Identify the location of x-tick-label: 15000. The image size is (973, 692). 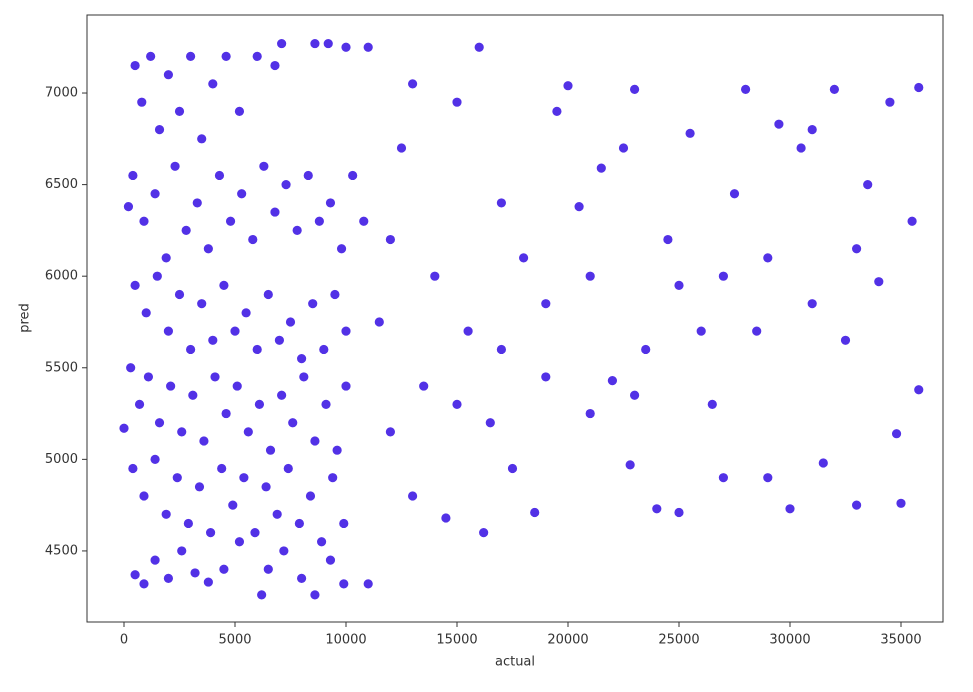
(456, 640).